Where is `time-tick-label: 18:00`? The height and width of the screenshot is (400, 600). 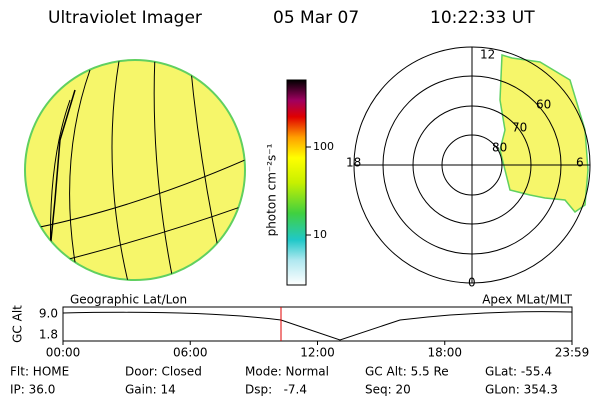 time-tick-label: 18:00 is located at coordinates (444, 353).